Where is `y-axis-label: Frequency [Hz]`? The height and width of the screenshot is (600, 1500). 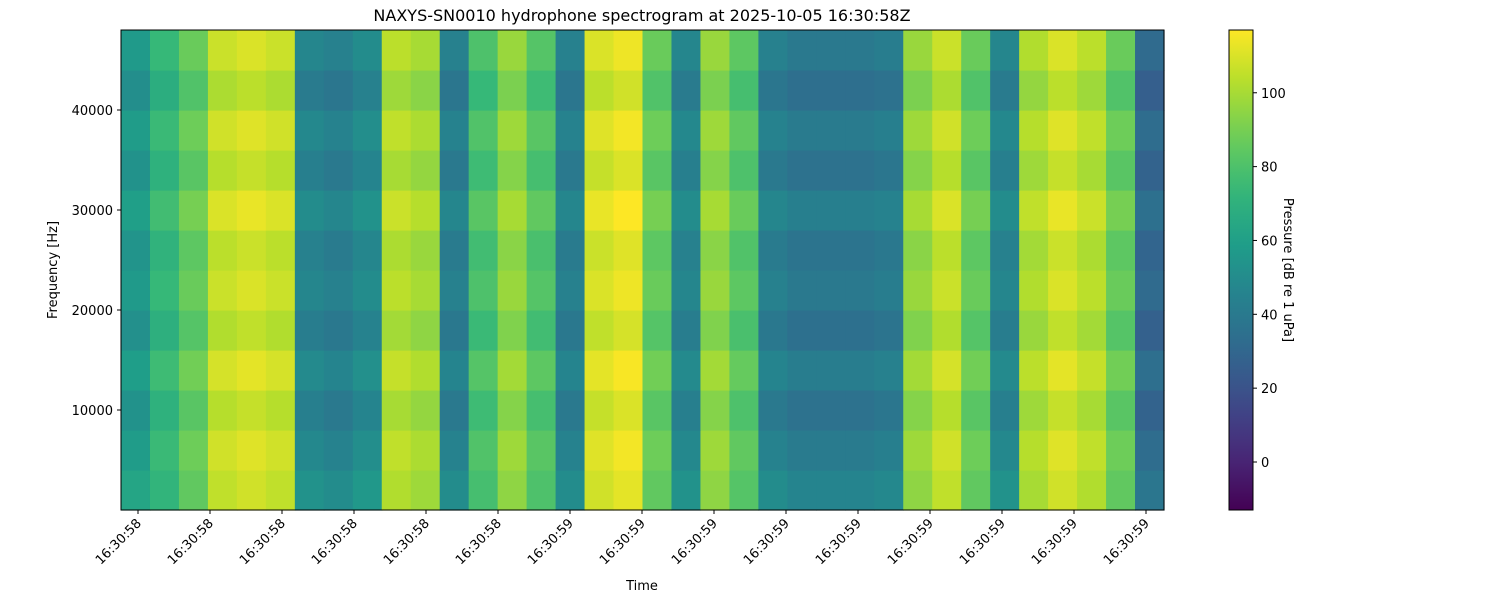
y-axis-label: Frequency [Hz] is located at coordinates (53, 270).